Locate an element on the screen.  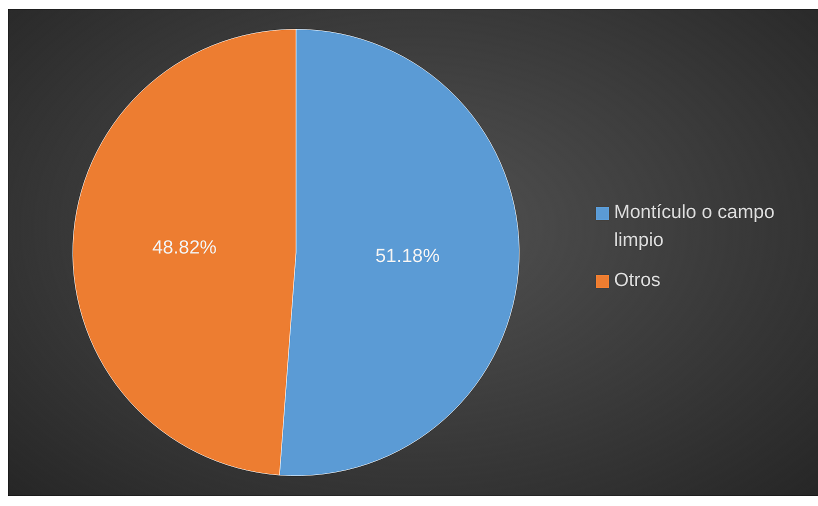
data-label: 51.18% is located at coordinates (407, 256).